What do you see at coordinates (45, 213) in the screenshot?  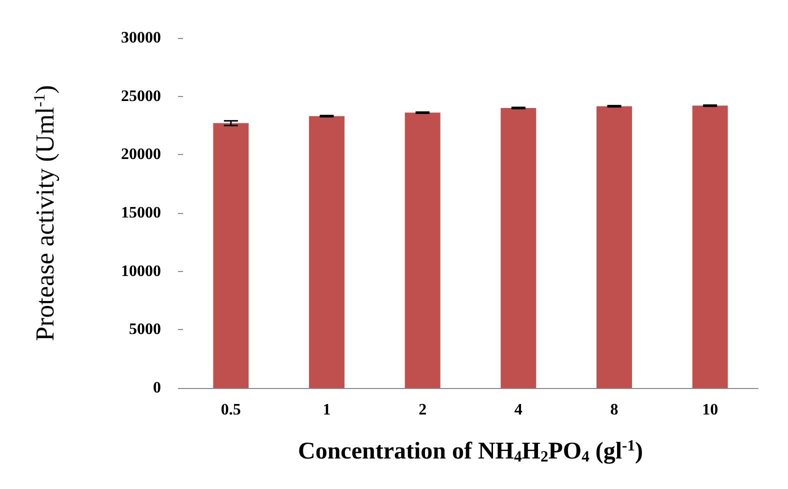 I see `y-axis-title: Protease activity (Uml-1)` at bounding box center [45, 213].